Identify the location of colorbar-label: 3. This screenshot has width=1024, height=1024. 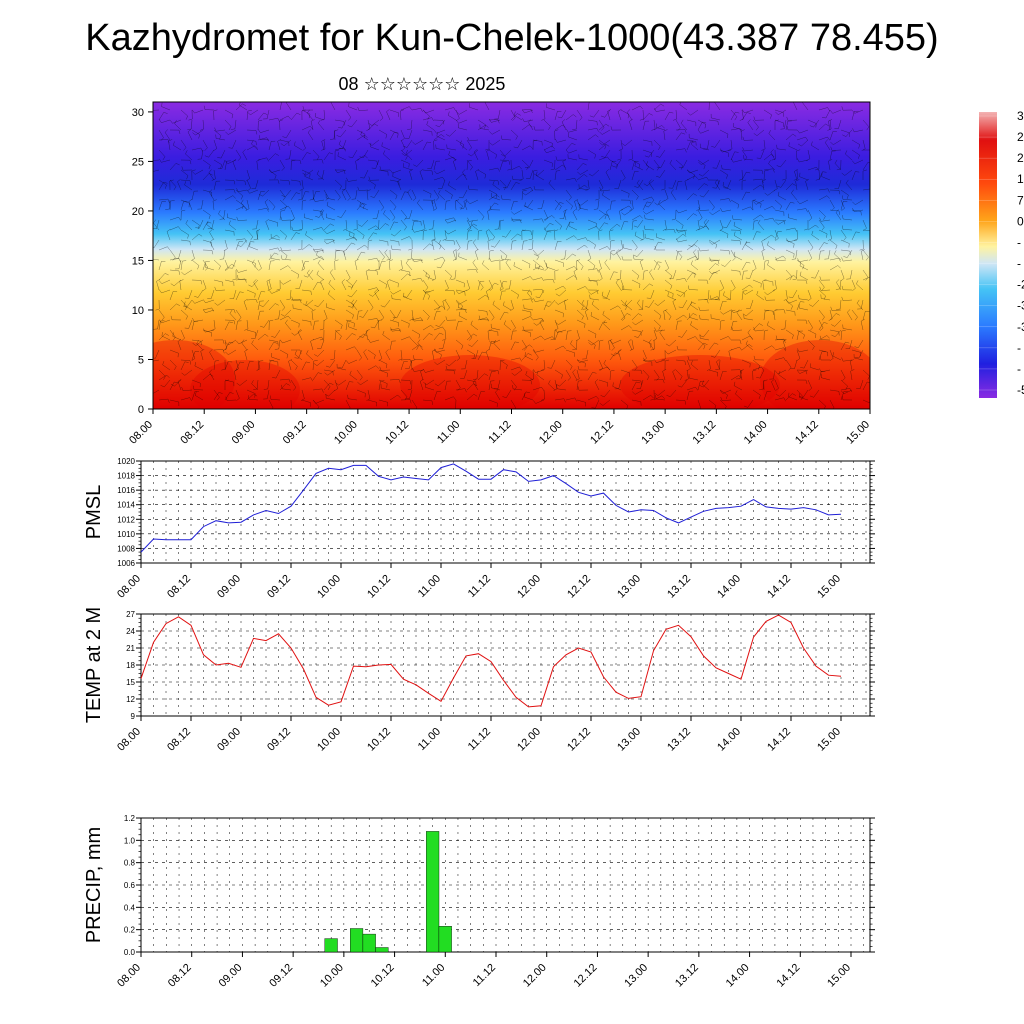
(1020, 116).